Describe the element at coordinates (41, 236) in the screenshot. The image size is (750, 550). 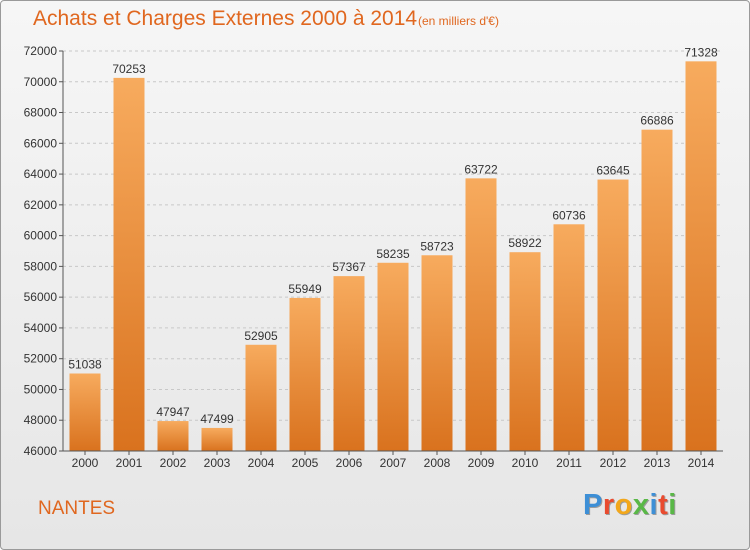
I see `y-tick-label: 60000` at that location.